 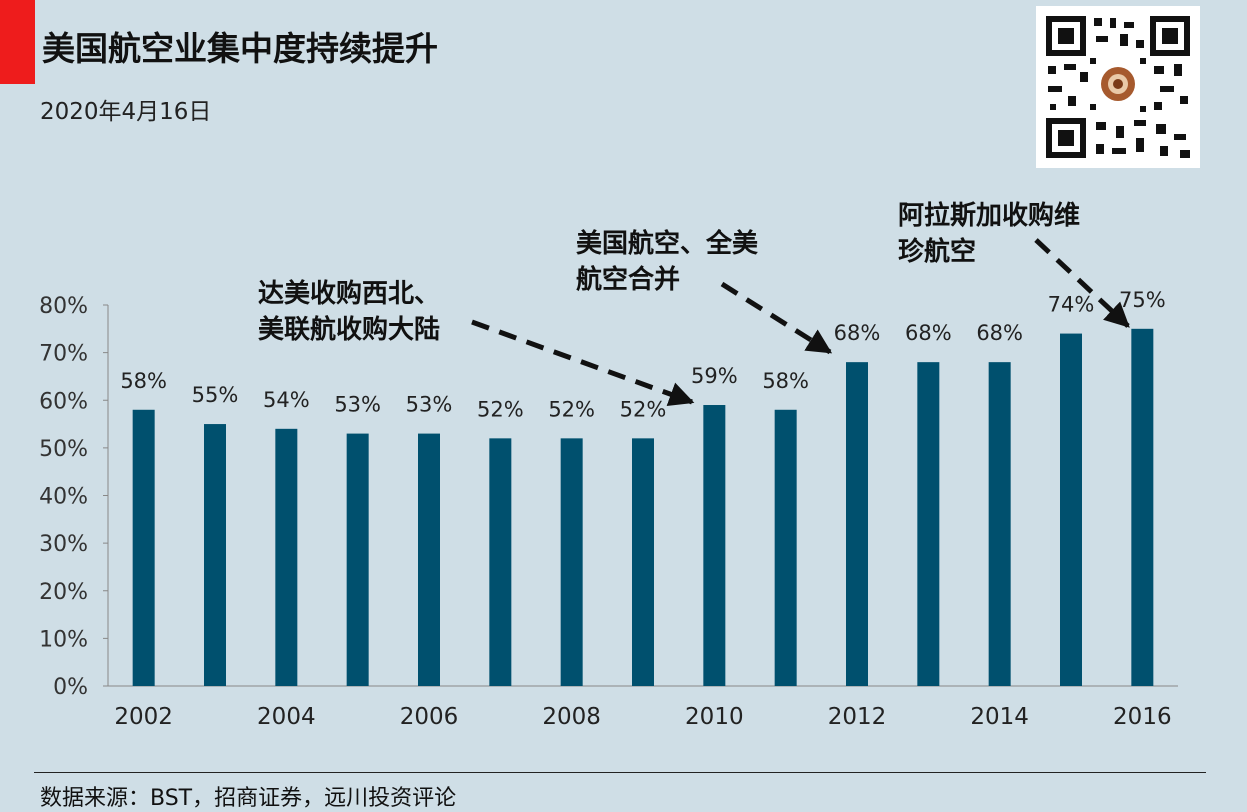 I want to click on x-tick-label: 2002, so click(x=143, y=717).